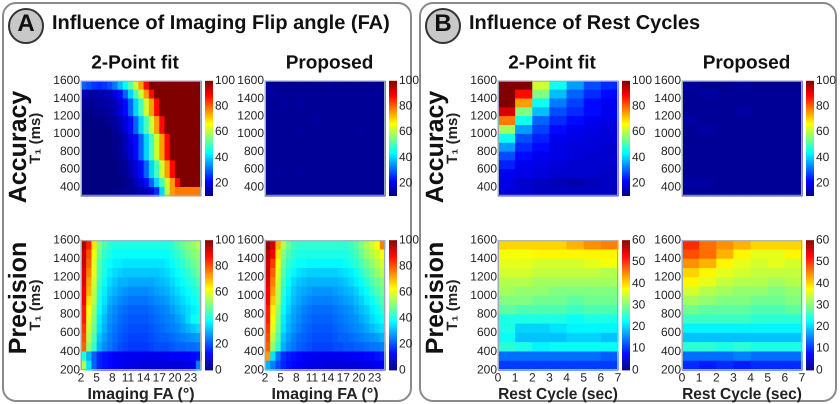 The height and width of the screenshot is (404, 840). What do you see at coordinates (443, 26) in the screenshot?
I see `text: B` at bounding box center [443, 26].